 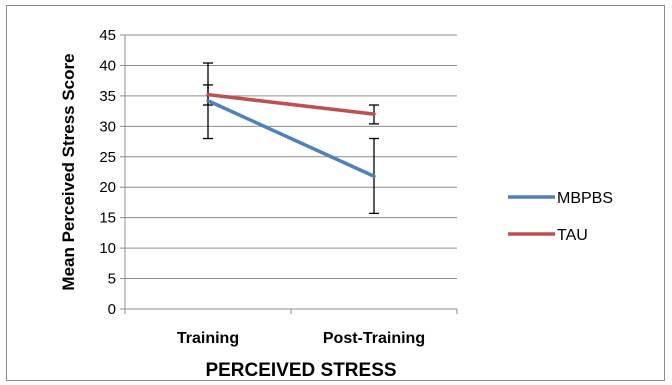 I want to click on series-line-tau, so click(x=291, y=104).